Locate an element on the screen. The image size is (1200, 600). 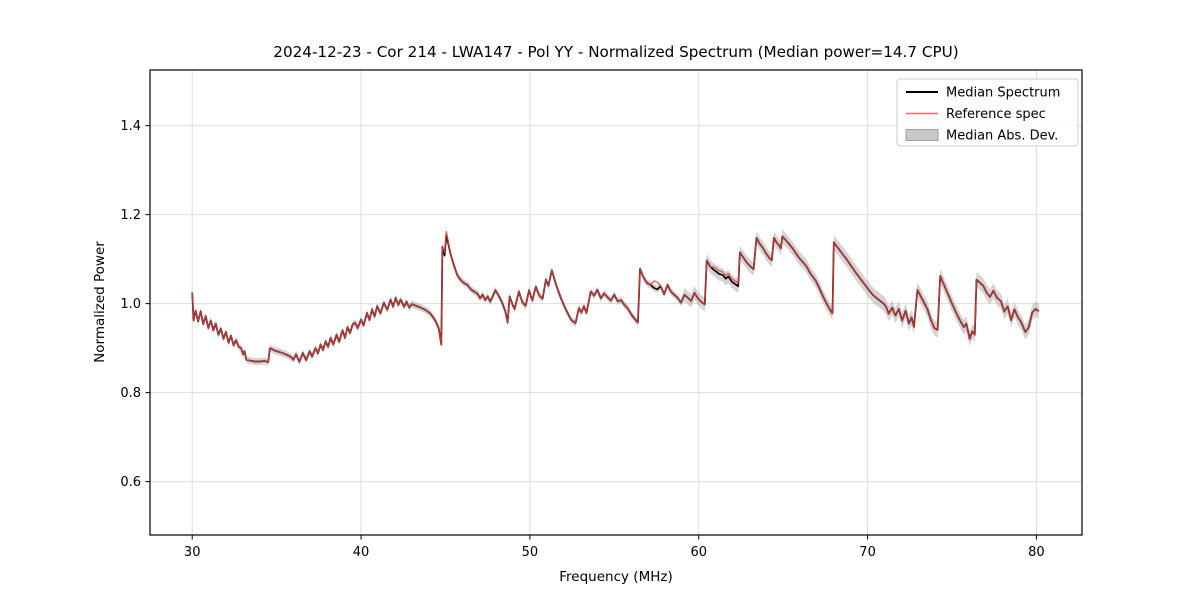
legend-item-label: Median Abs. Dev. is located at coordinates (1002, 136).